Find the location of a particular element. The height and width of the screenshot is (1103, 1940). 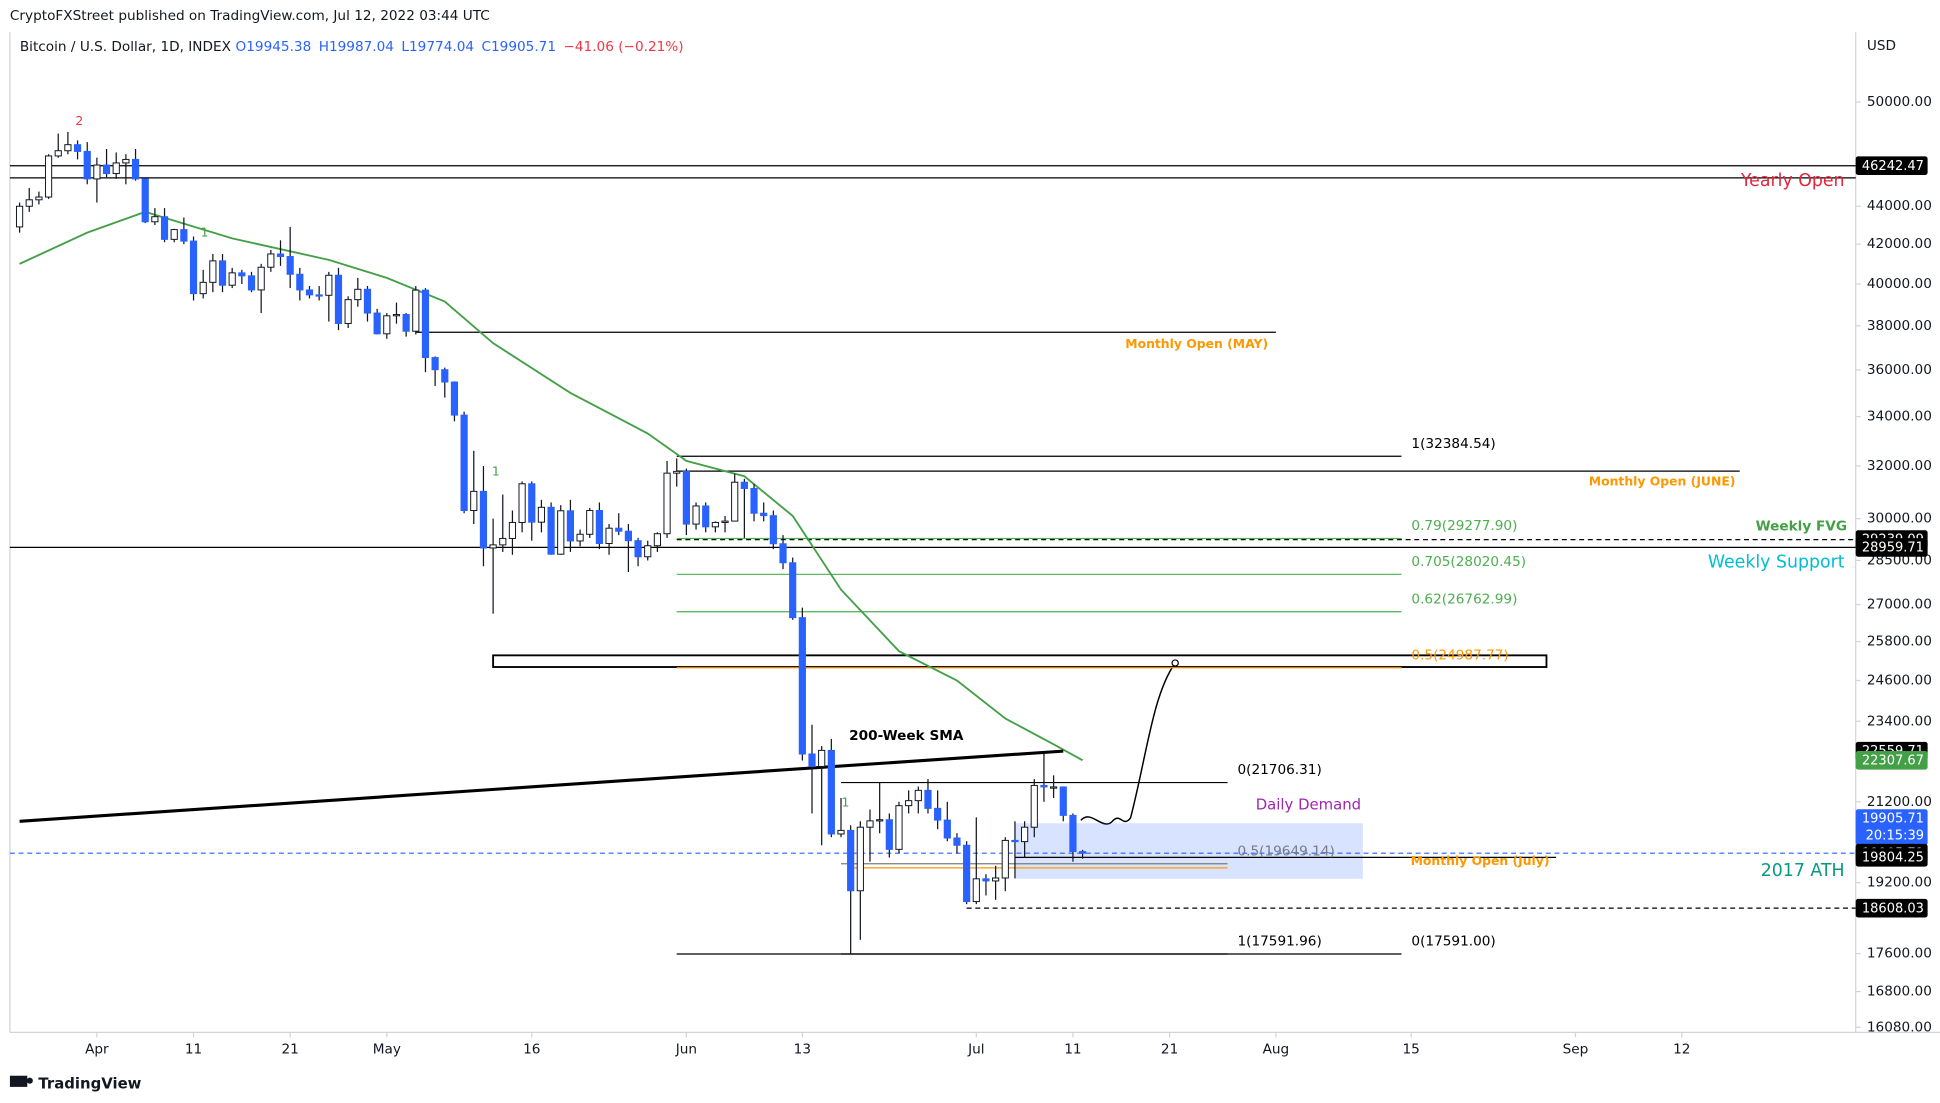

x-tick-label: Jun is located at coordinates (686, 1050).